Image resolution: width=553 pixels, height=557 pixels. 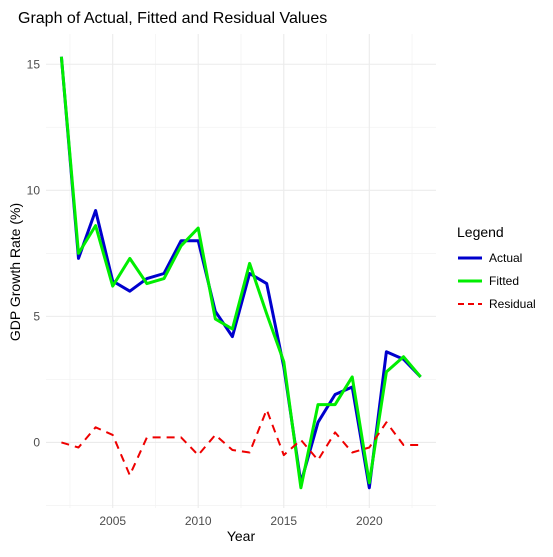 What do you see at coordinates (504, 281) in the screenshot?
I see `legend-label-fitted: Fitted` at bounding box center [504, 281].